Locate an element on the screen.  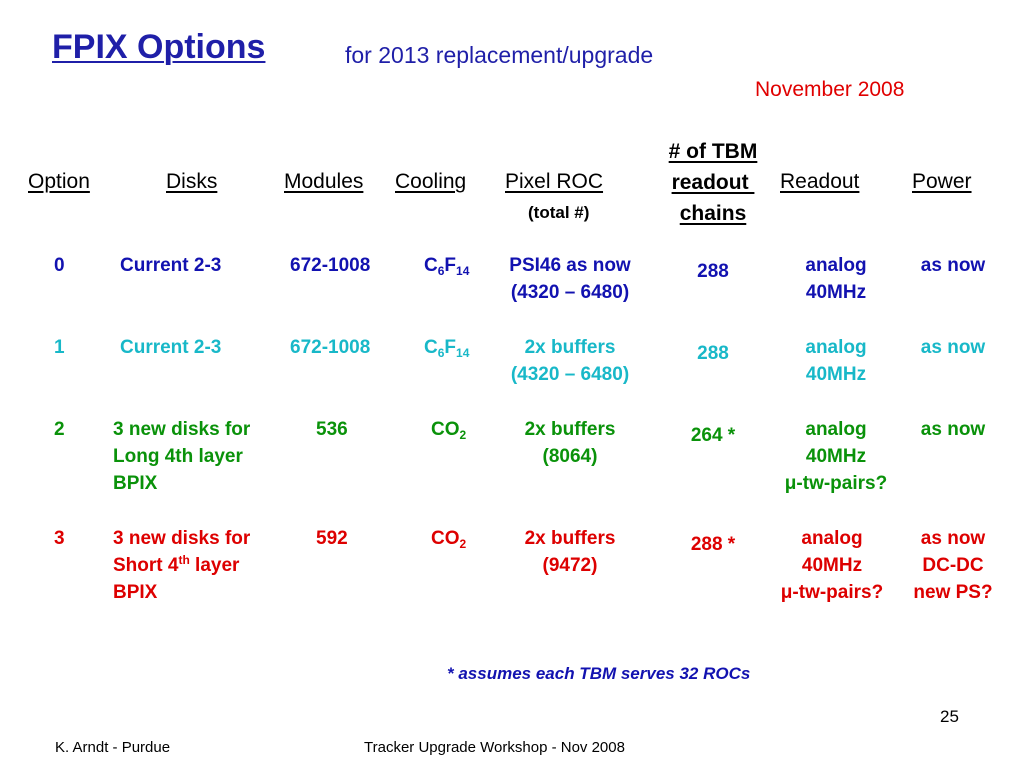
header-cooling: Cooling is located at coordinates (431, 181).